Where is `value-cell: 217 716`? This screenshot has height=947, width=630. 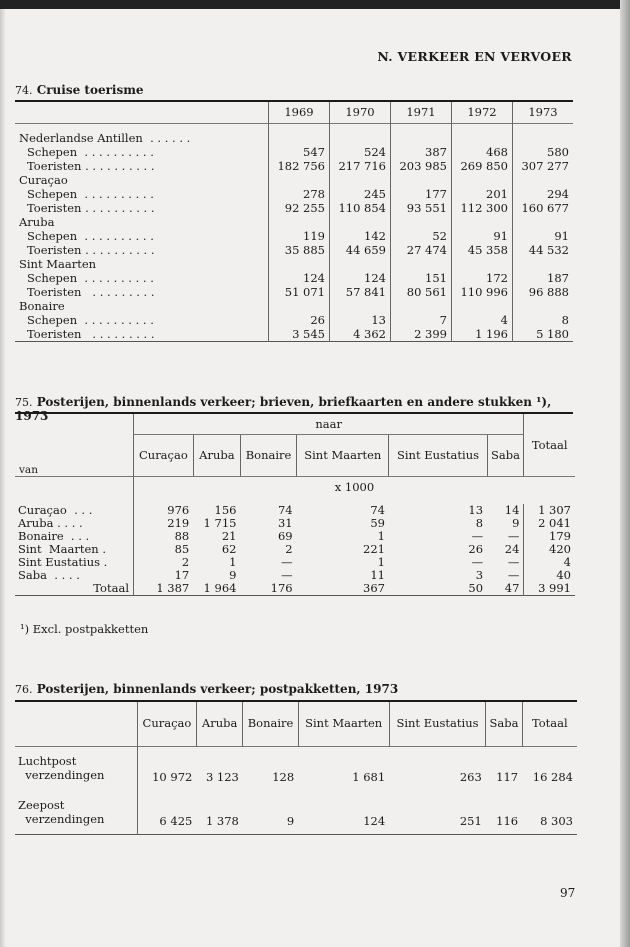
value-cell: 217 716 is located at coordinates (360, 166).